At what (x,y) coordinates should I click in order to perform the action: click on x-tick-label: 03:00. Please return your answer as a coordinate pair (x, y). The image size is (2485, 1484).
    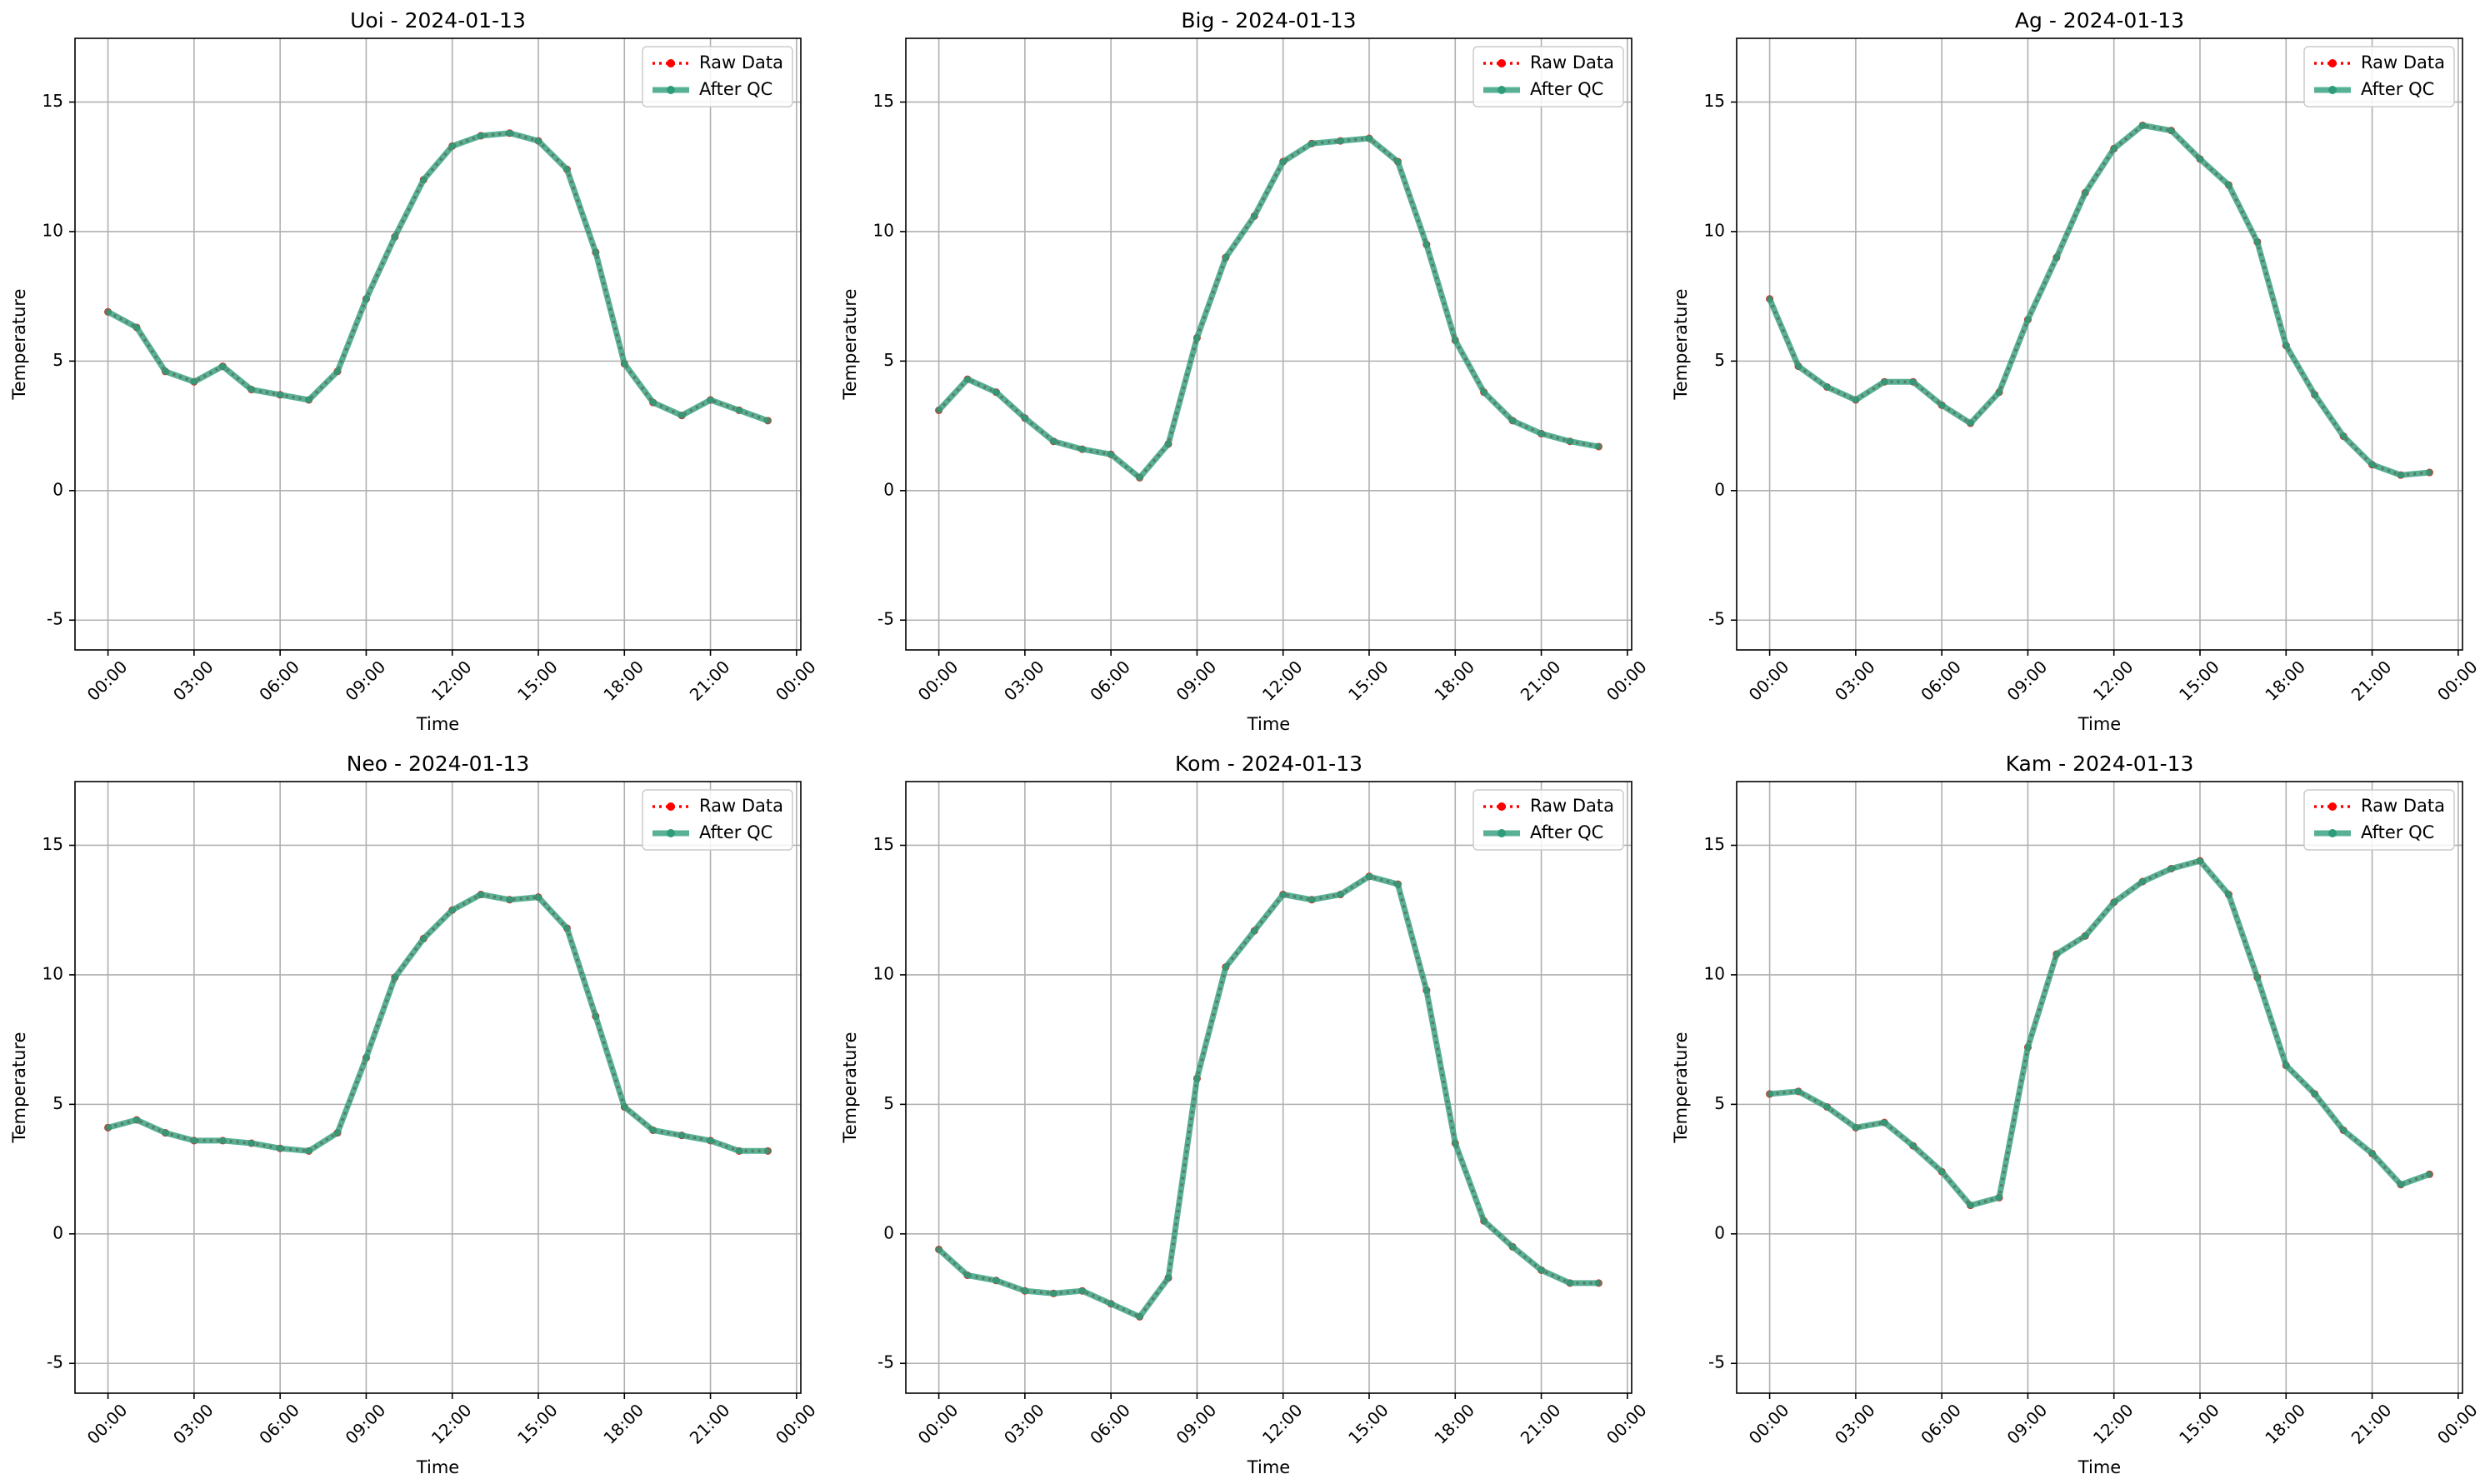
    Looking at the image, I should click on (1855, 681).